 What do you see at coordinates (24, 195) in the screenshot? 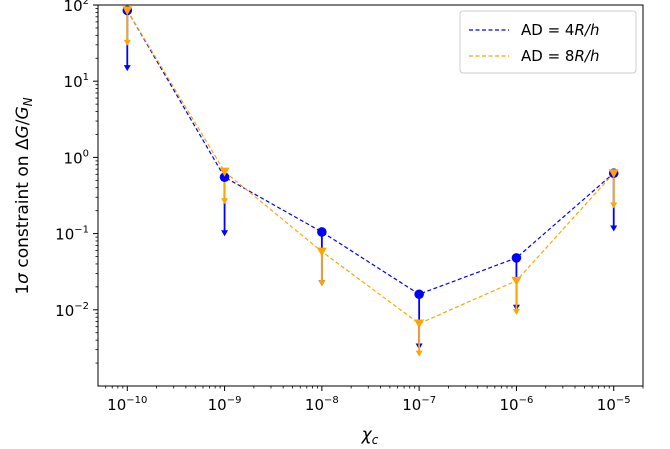
I see `y-axis-label: 1σ constraint on ΔG/GN` at bounding box center [24, 195].